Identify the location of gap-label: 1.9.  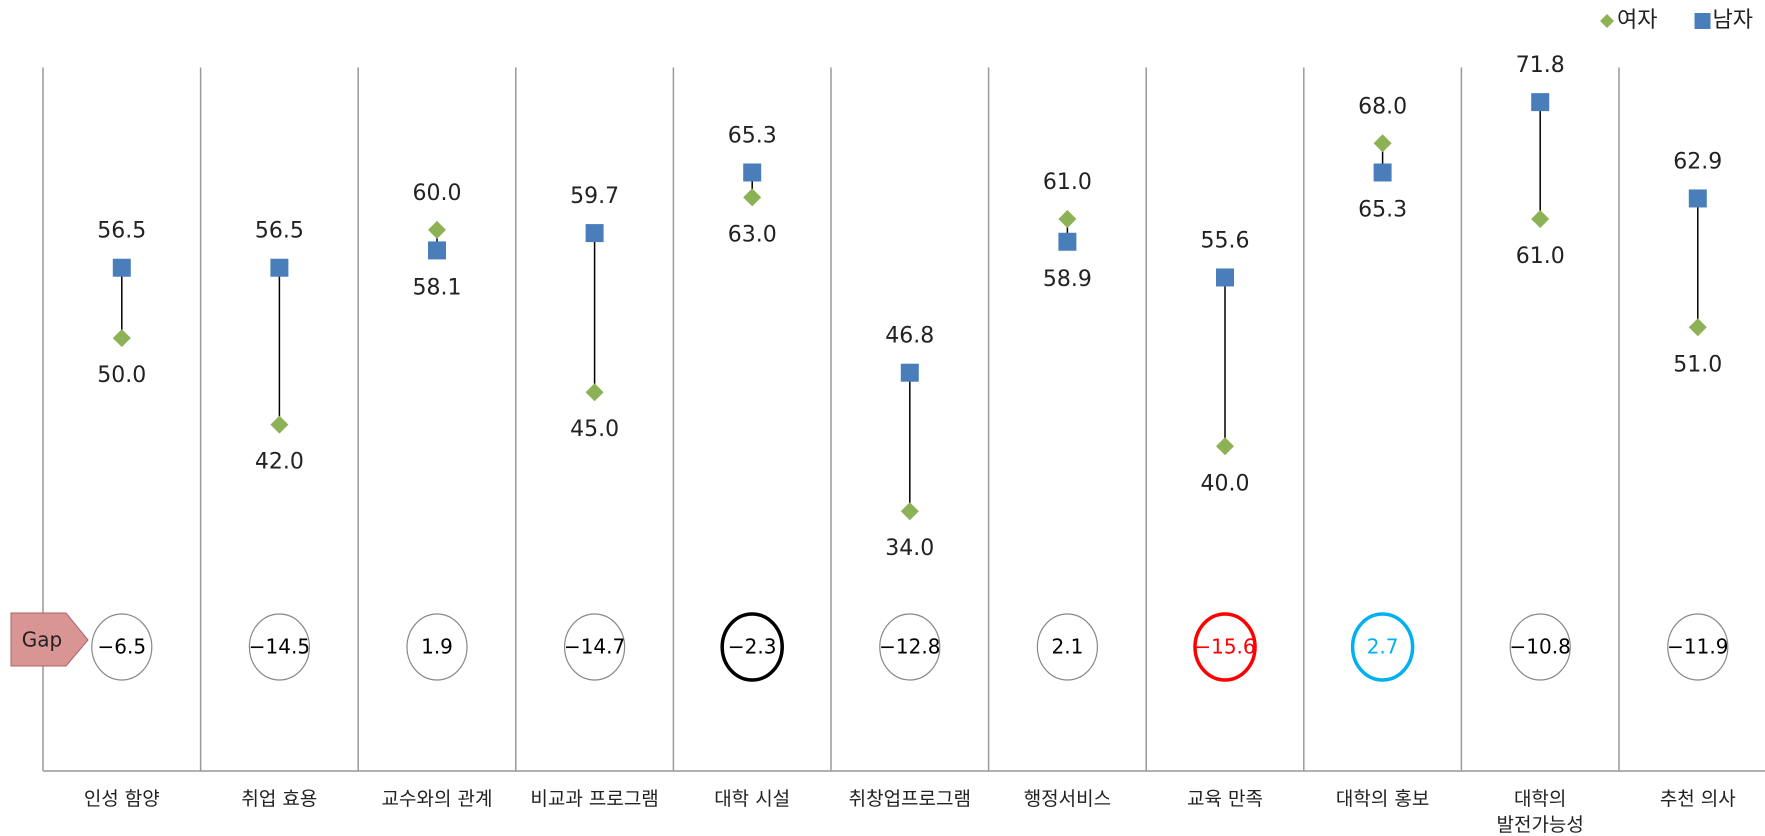
(437, 647).